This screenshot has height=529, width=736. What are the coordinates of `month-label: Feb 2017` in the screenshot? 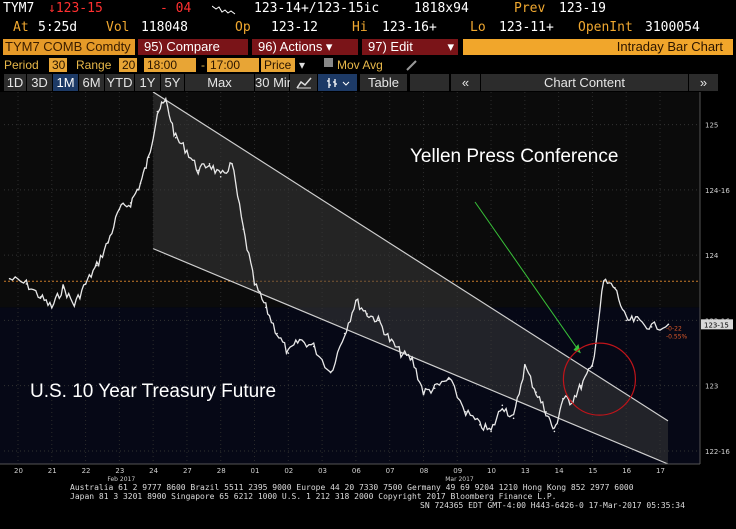 It's located at (121, 479).